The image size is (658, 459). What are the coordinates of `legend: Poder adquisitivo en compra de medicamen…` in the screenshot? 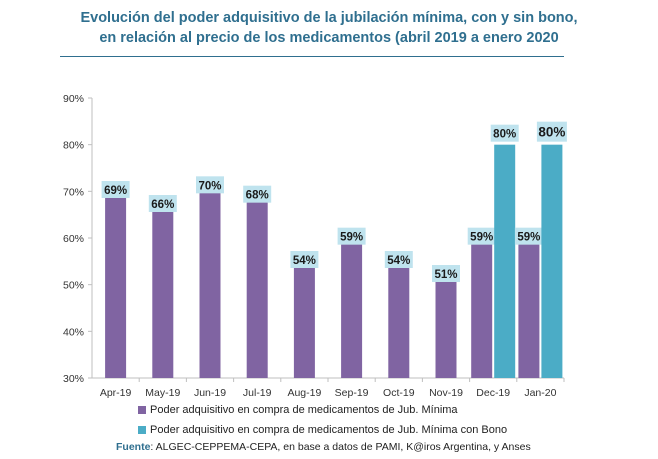 It's located at (322, 422).